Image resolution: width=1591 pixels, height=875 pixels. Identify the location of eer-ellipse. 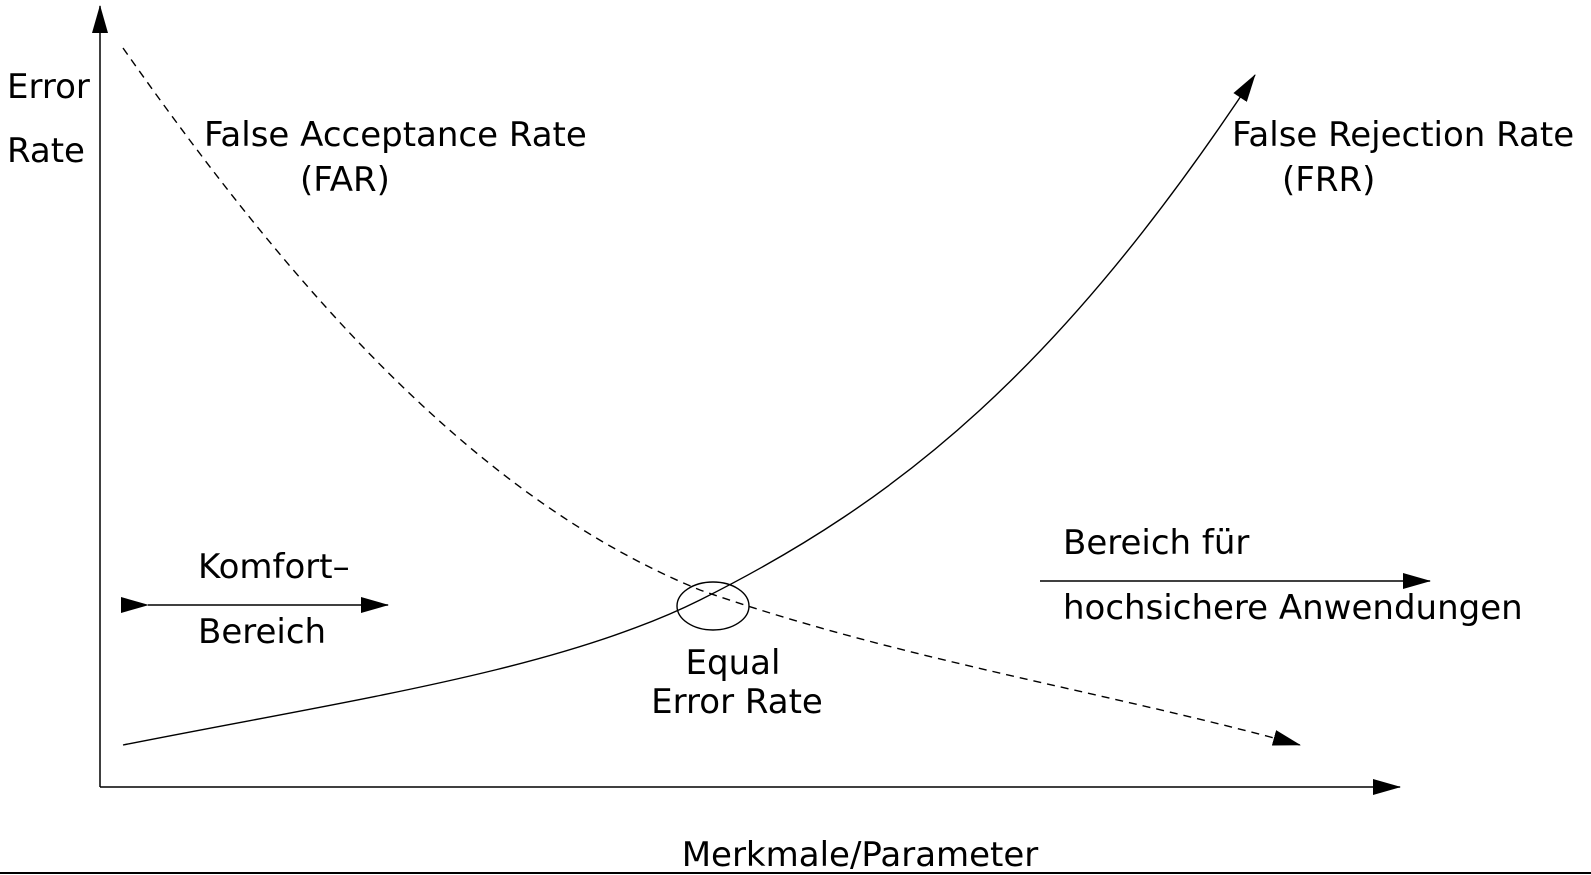
(713, 606).